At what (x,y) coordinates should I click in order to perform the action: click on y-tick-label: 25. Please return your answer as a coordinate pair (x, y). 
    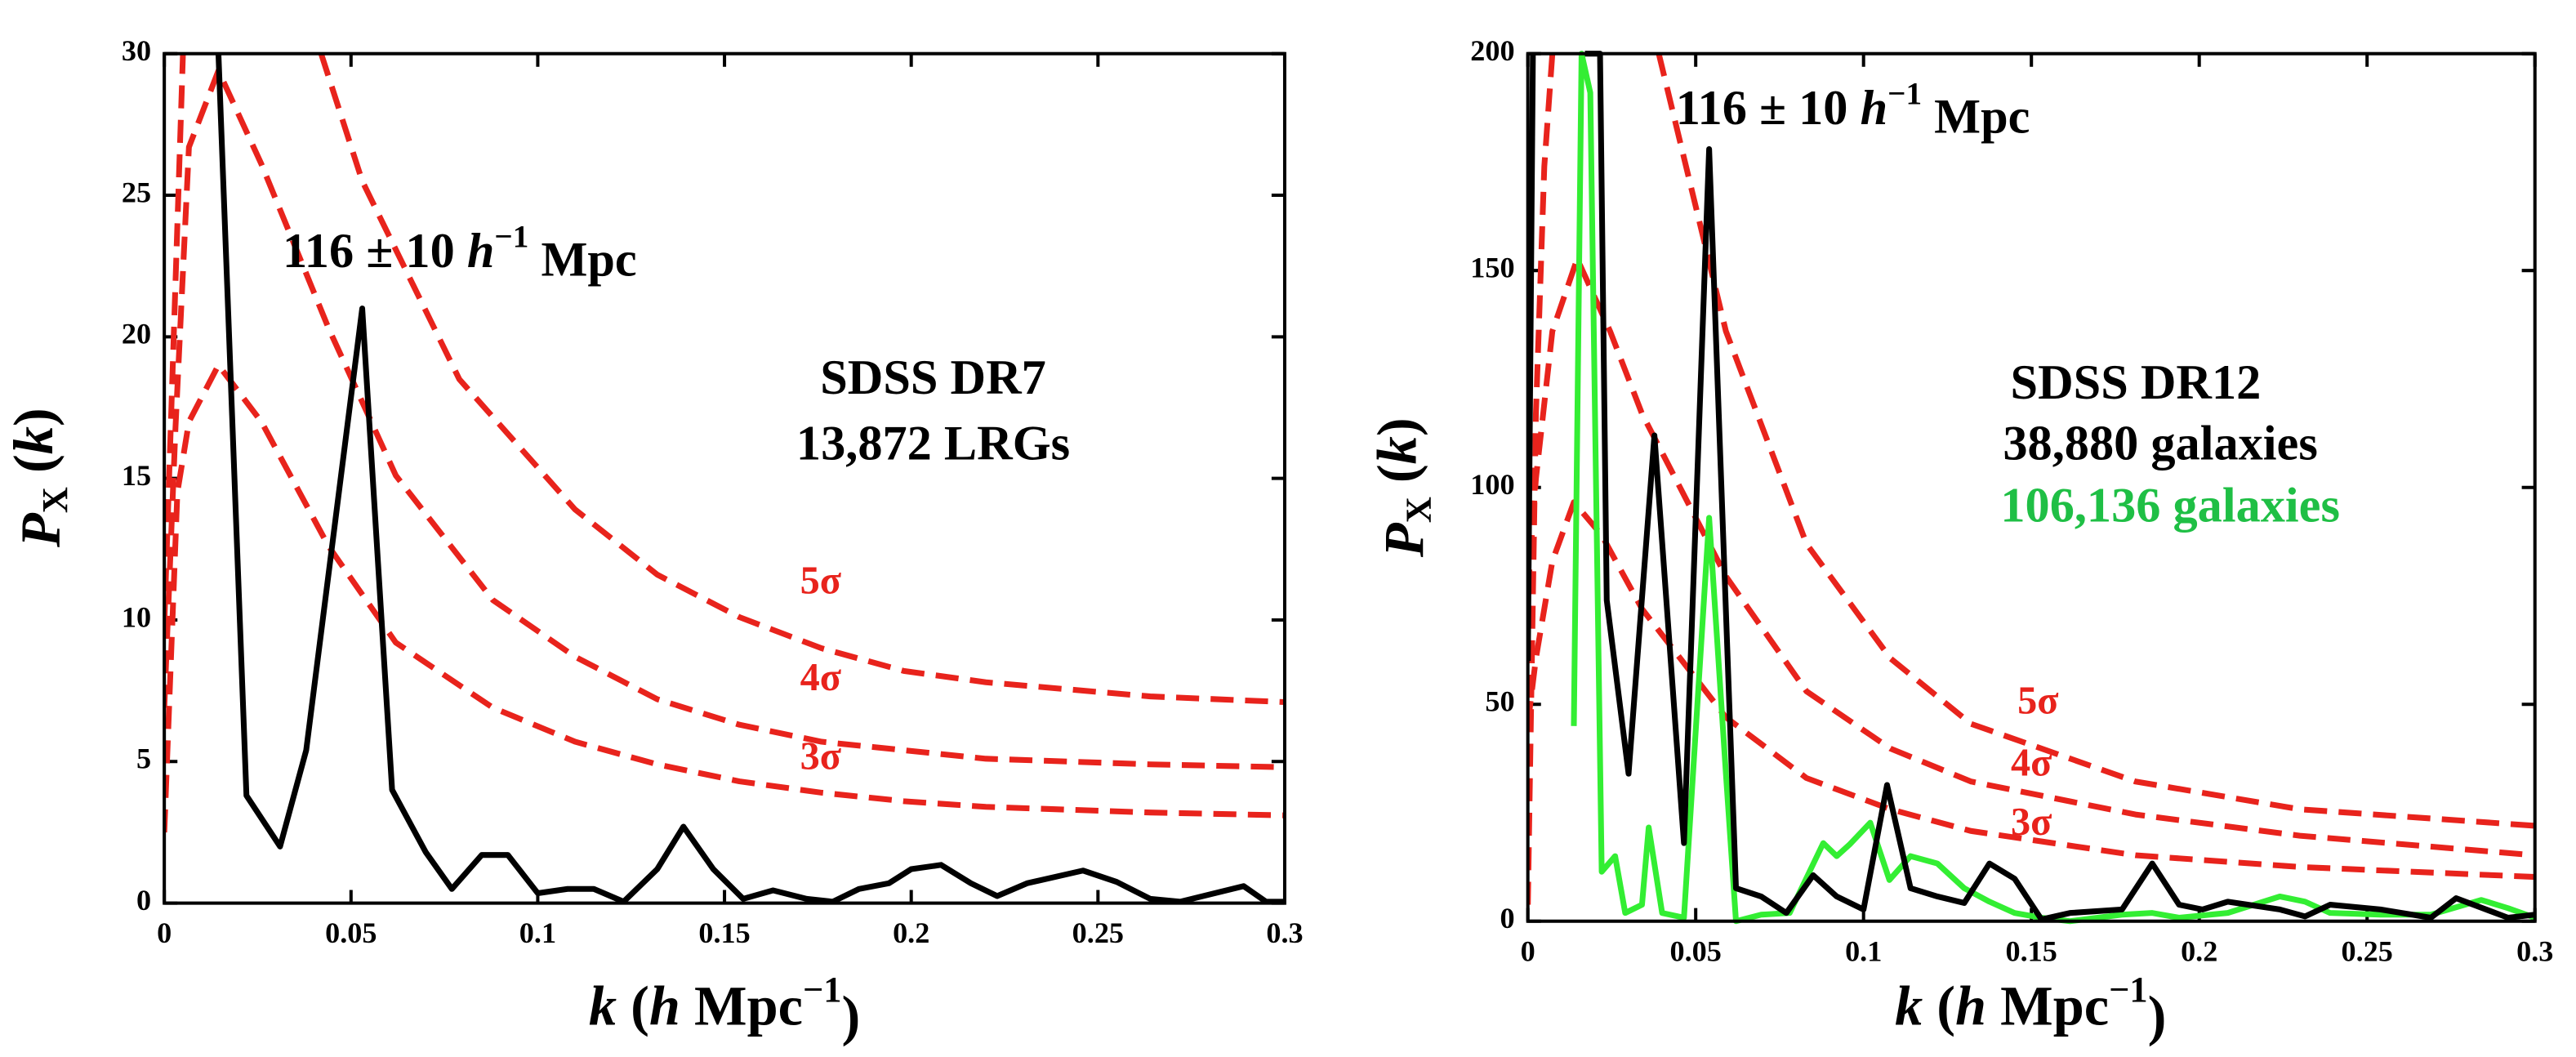
    Looking at the image, I should click on (136, 192).